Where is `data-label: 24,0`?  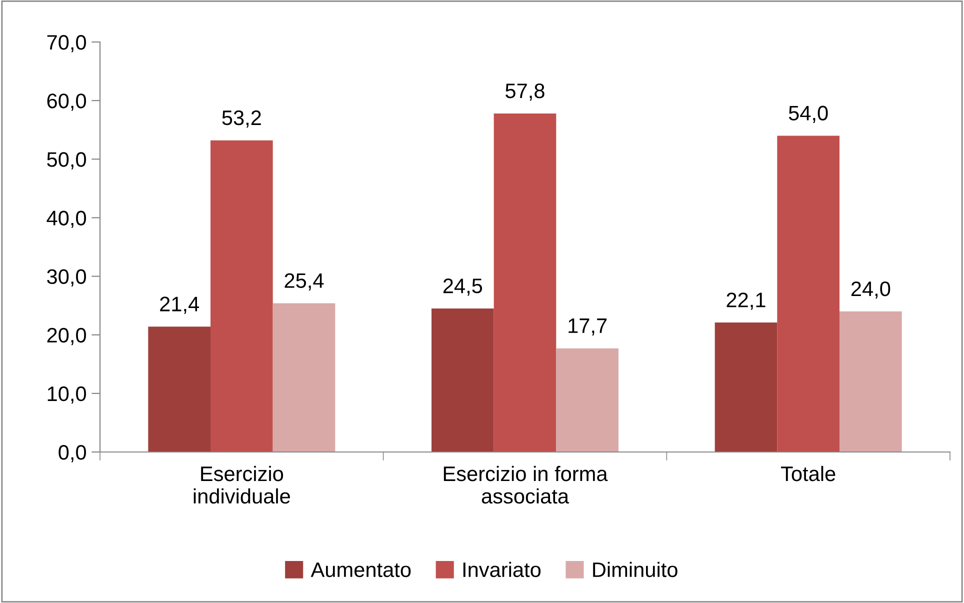
data-label: 24,0 is located at coordinates (870, 290).